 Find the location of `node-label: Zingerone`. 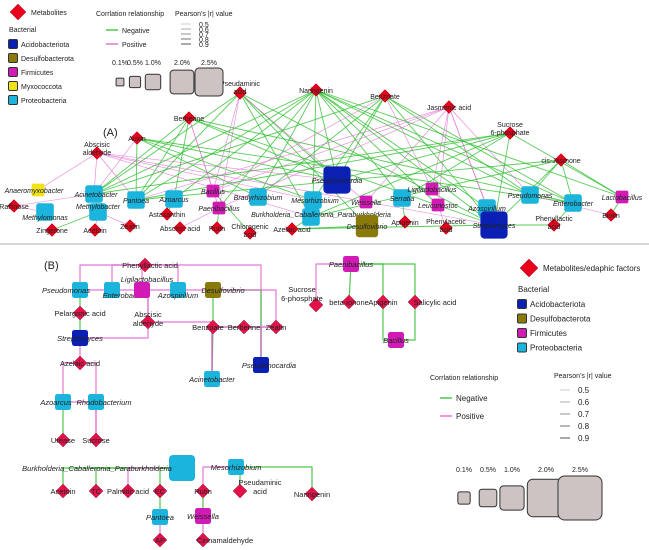

node-label: Zingerone is located at coordinates (52, 231).